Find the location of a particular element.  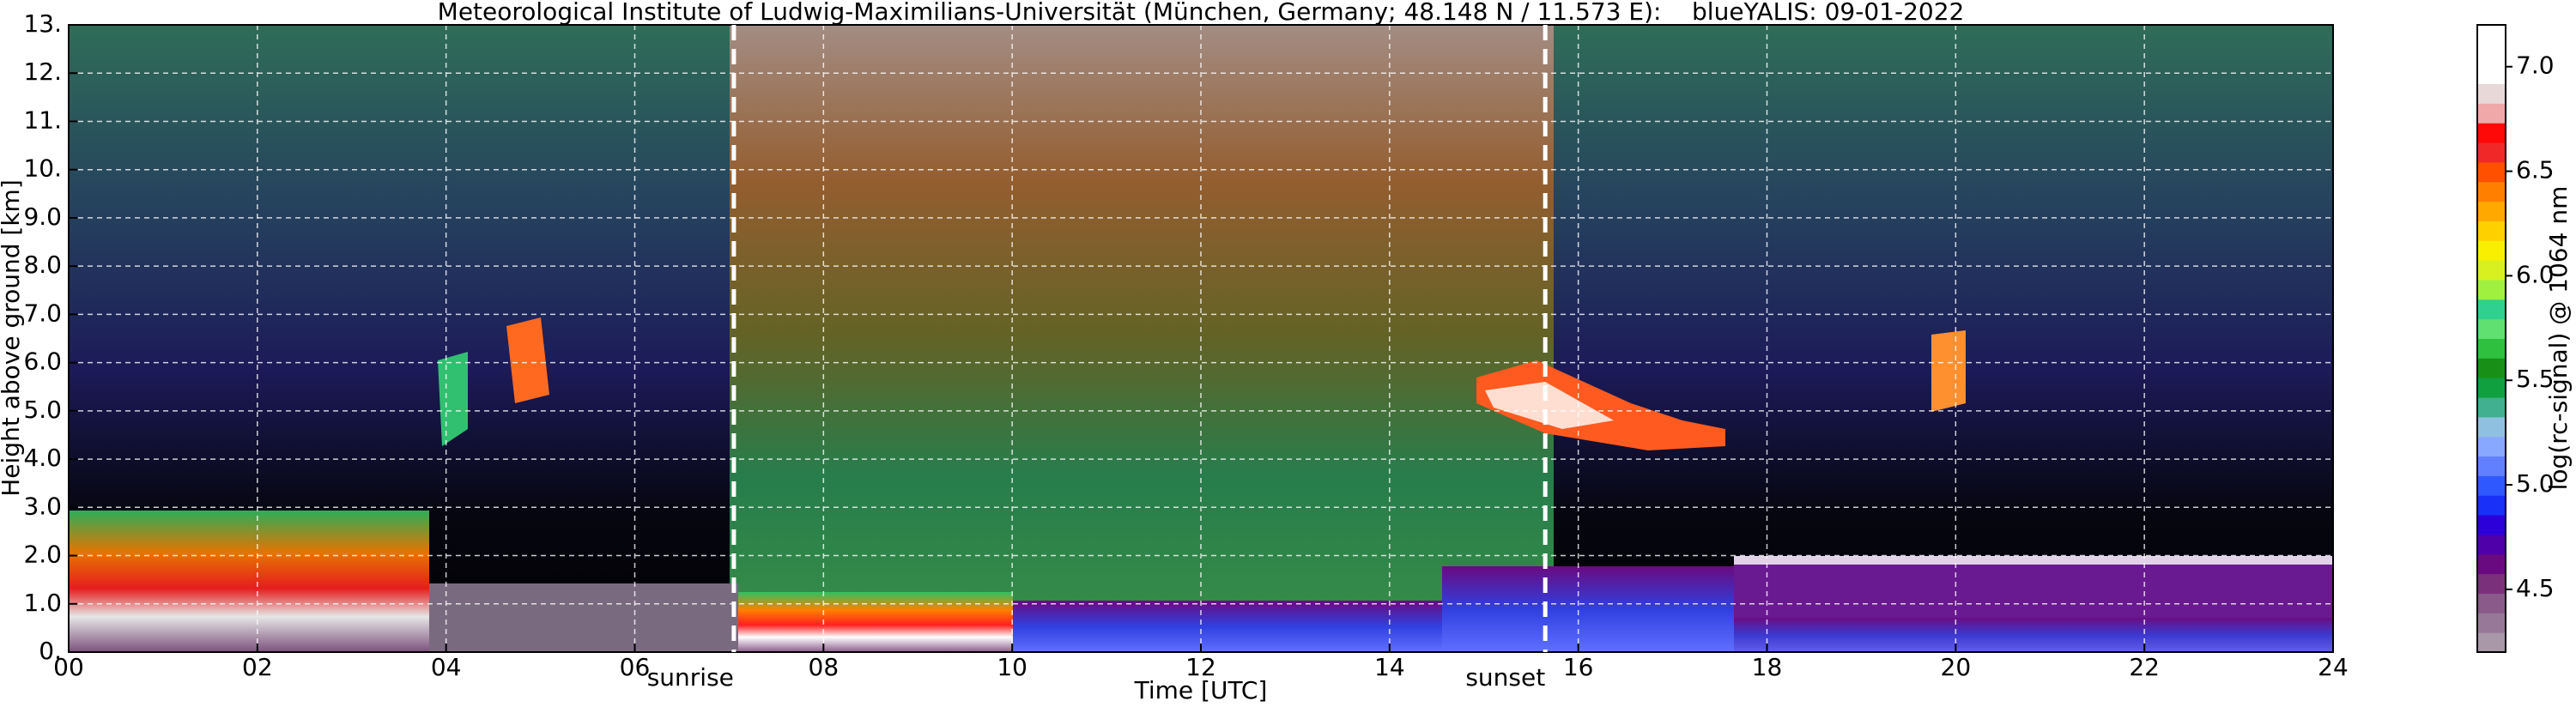

x-tick-label: 18 is located at coordinates (1767, 667).